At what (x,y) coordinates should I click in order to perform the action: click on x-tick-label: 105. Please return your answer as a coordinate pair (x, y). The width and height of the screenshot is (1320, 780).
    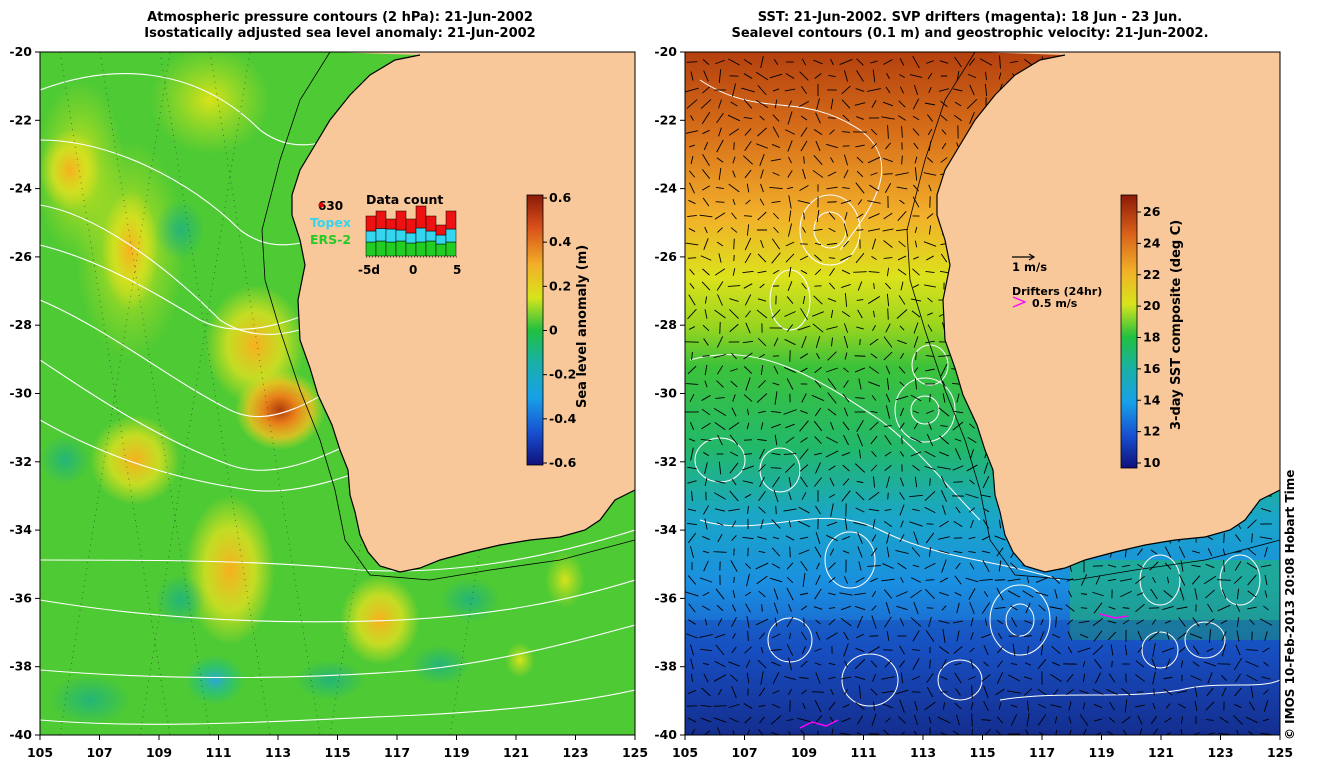
    Looking at the image, I should click on (685, 752).